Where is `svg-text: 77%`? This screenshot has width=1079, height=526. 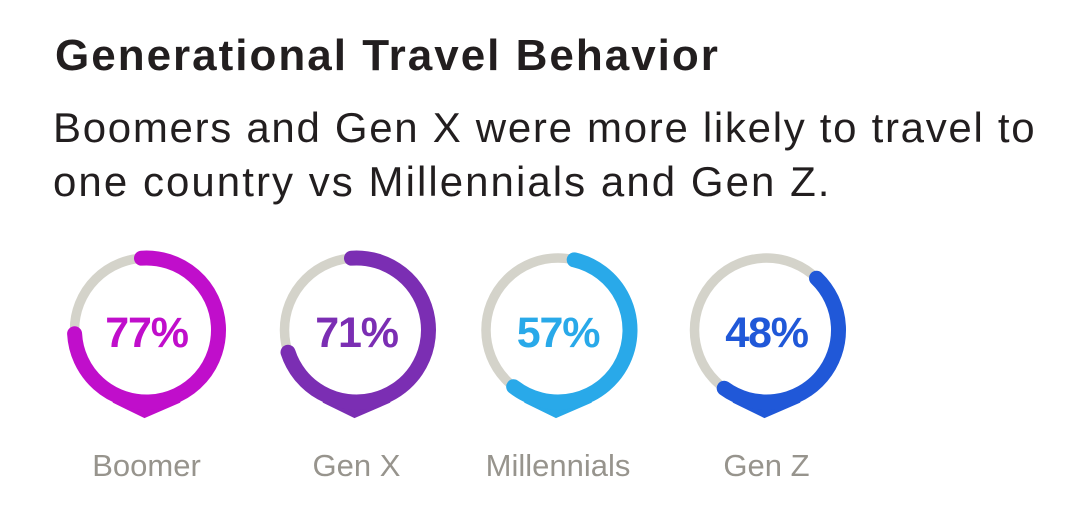
svg-text: 77% is located at coordinates (146, 333).